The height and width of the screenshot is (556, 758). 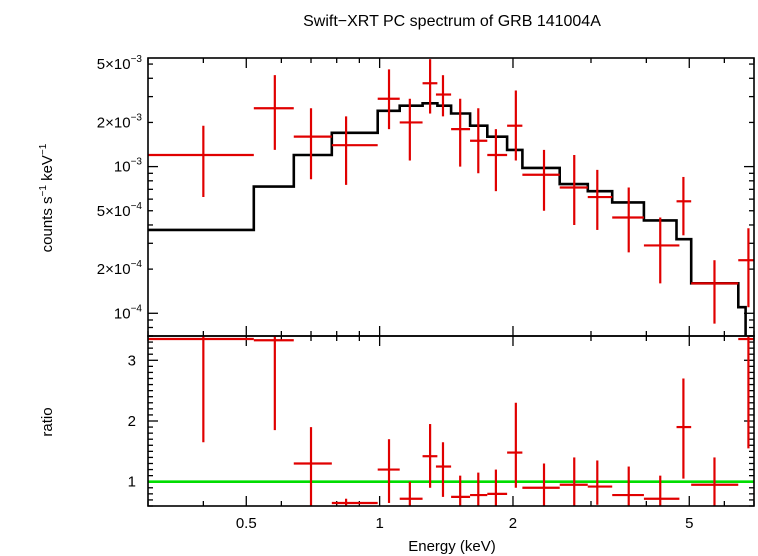 What do you see at coordinates (120, 268) in the screenshot?
I see `y-tick-label: 2×10⁻⁴` at bounding box center [120, 268].